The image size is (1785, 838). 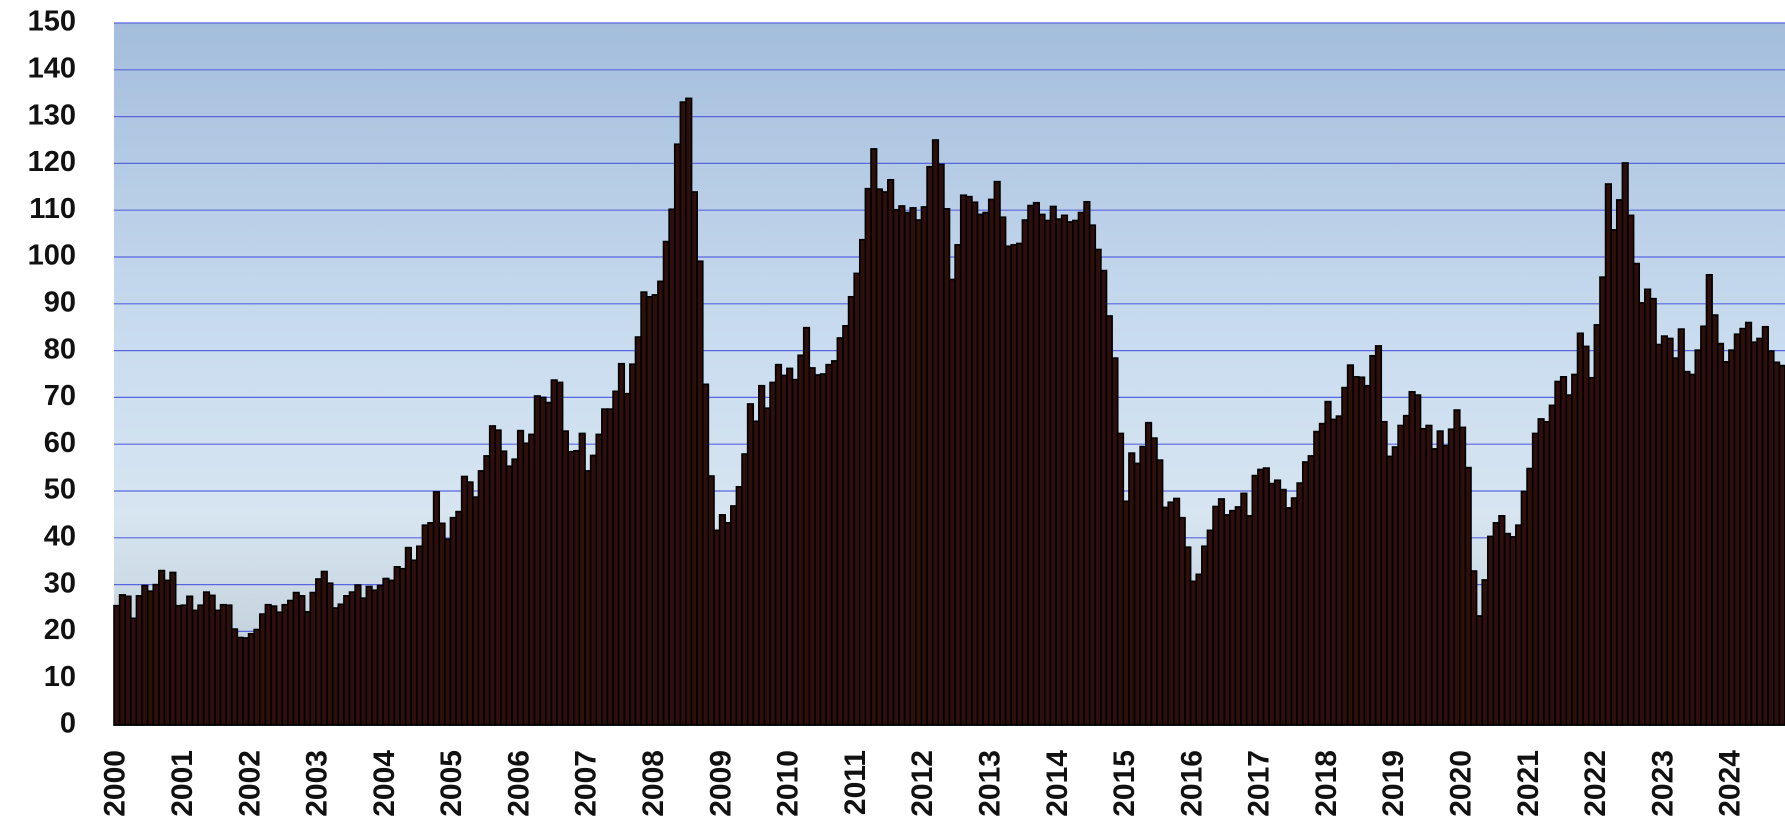 I want to click on y-tick-label: 0, so click(x=68, y=724).